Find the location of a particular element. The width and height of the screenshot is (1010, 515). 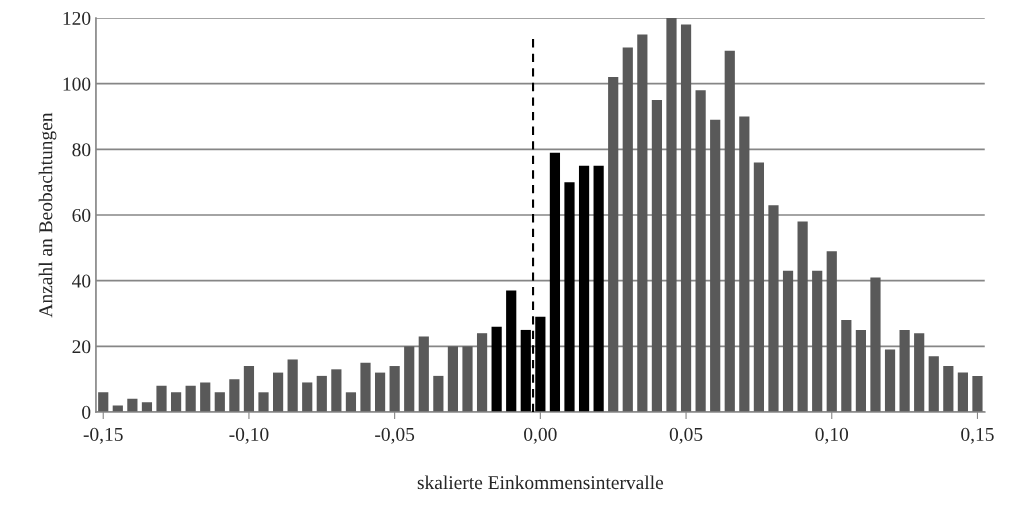

x-tick-label: 0,00 is located at coordinates (540, 435).